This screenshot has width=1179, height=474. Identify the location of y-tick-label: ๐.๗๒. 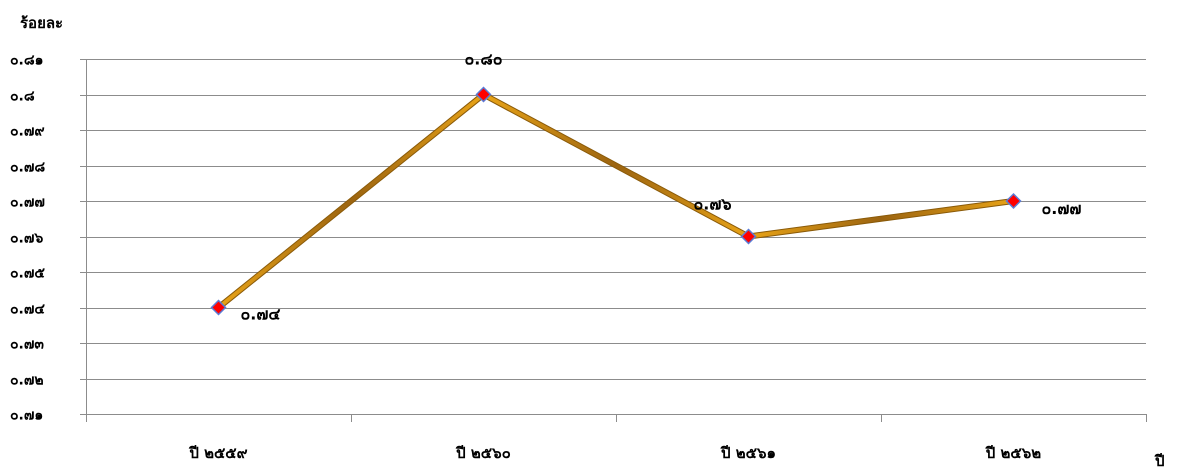
(27, 381).